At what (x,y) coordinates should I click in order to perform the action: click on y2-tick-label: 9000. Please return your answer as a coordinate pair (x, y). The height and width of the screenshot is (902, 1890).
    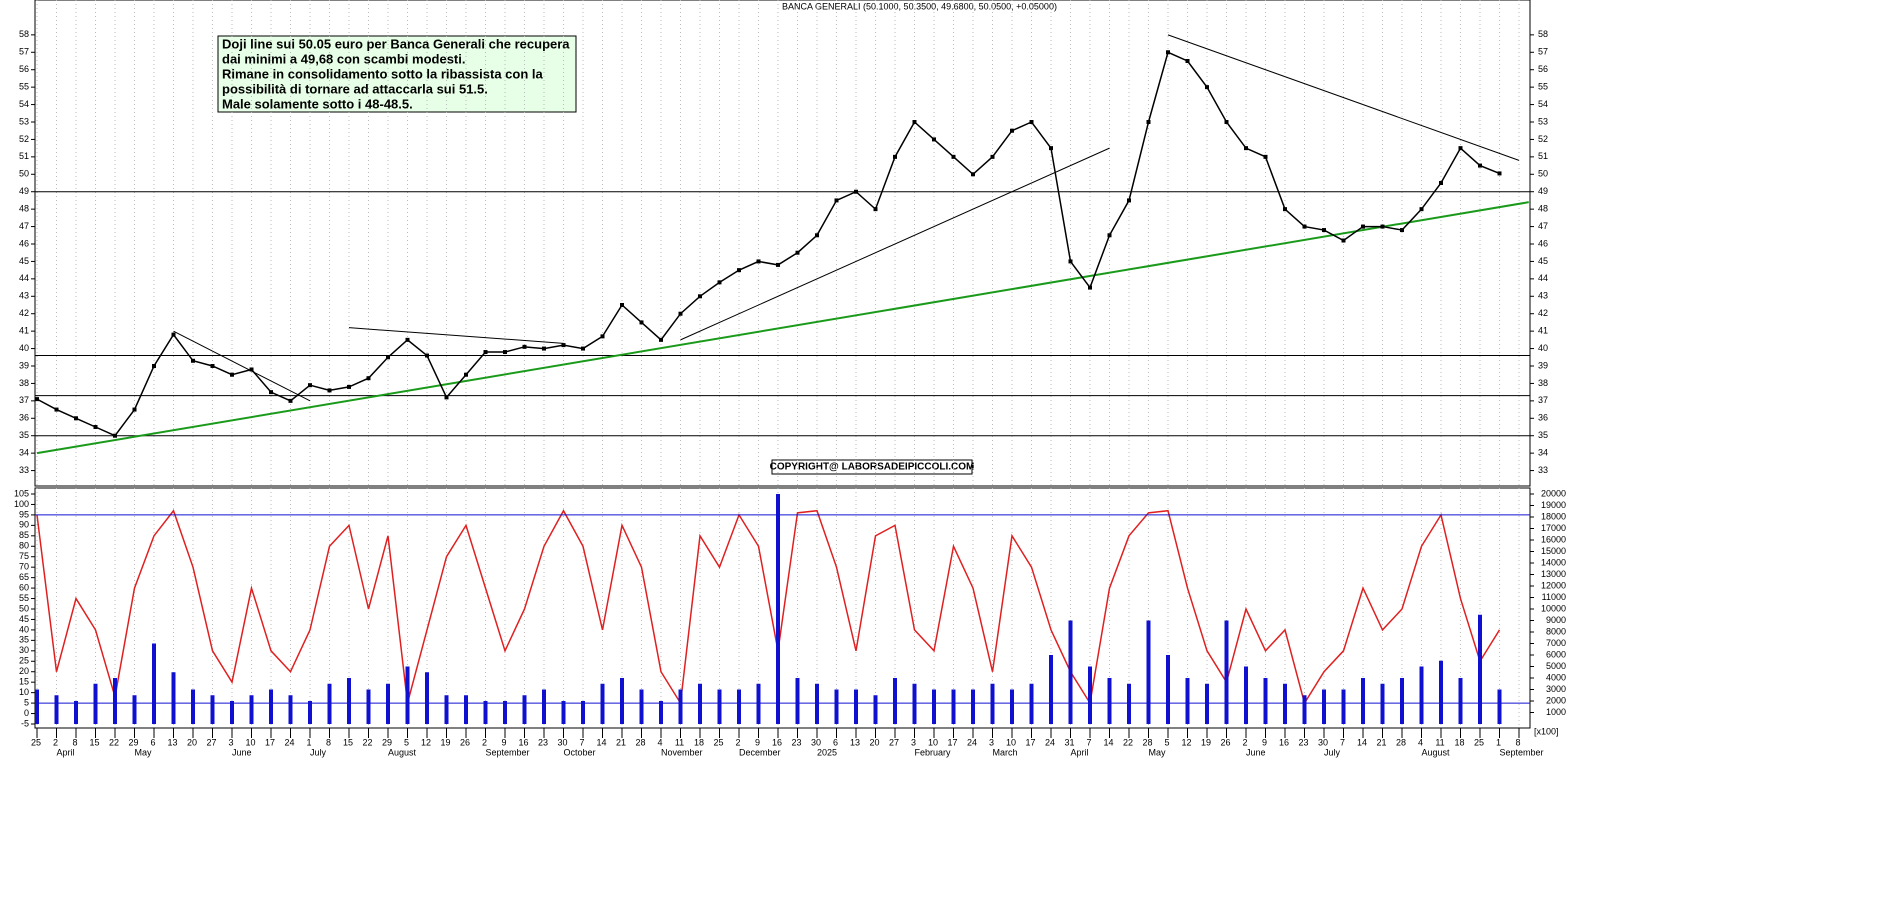
    Looking at the image, I should click on (1556, 620).